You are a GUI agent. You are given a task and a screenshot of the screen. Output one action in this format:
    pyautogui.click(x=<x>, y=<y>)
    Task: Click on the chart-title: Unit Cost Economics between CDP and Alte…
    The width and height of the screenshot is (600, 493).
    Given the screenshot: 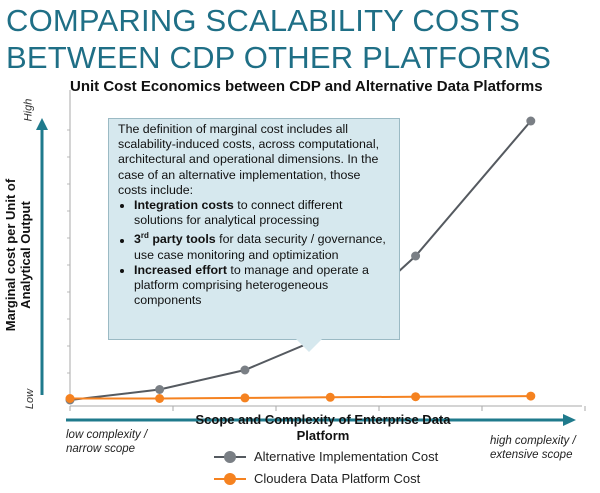 What is the action you would take?
    pyautogui.click(x=306, y=86)
    